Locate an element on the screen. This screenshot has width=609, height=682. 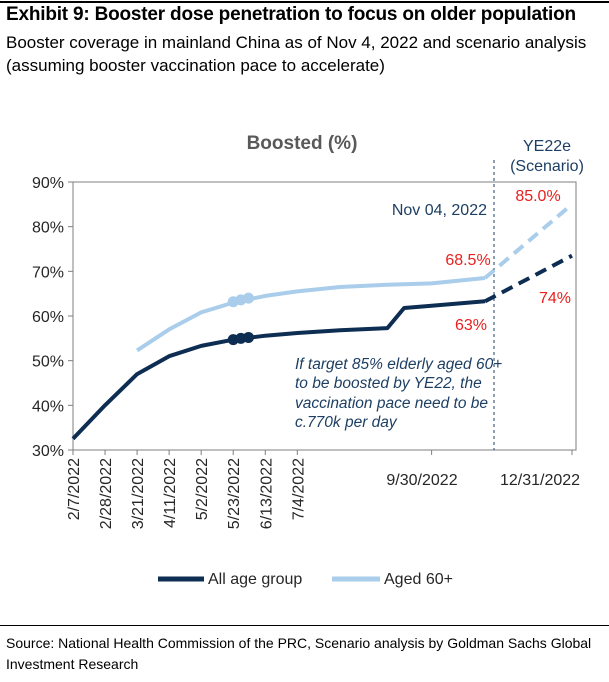
y-tick-label: 90% is located at coordinates (48, 183).